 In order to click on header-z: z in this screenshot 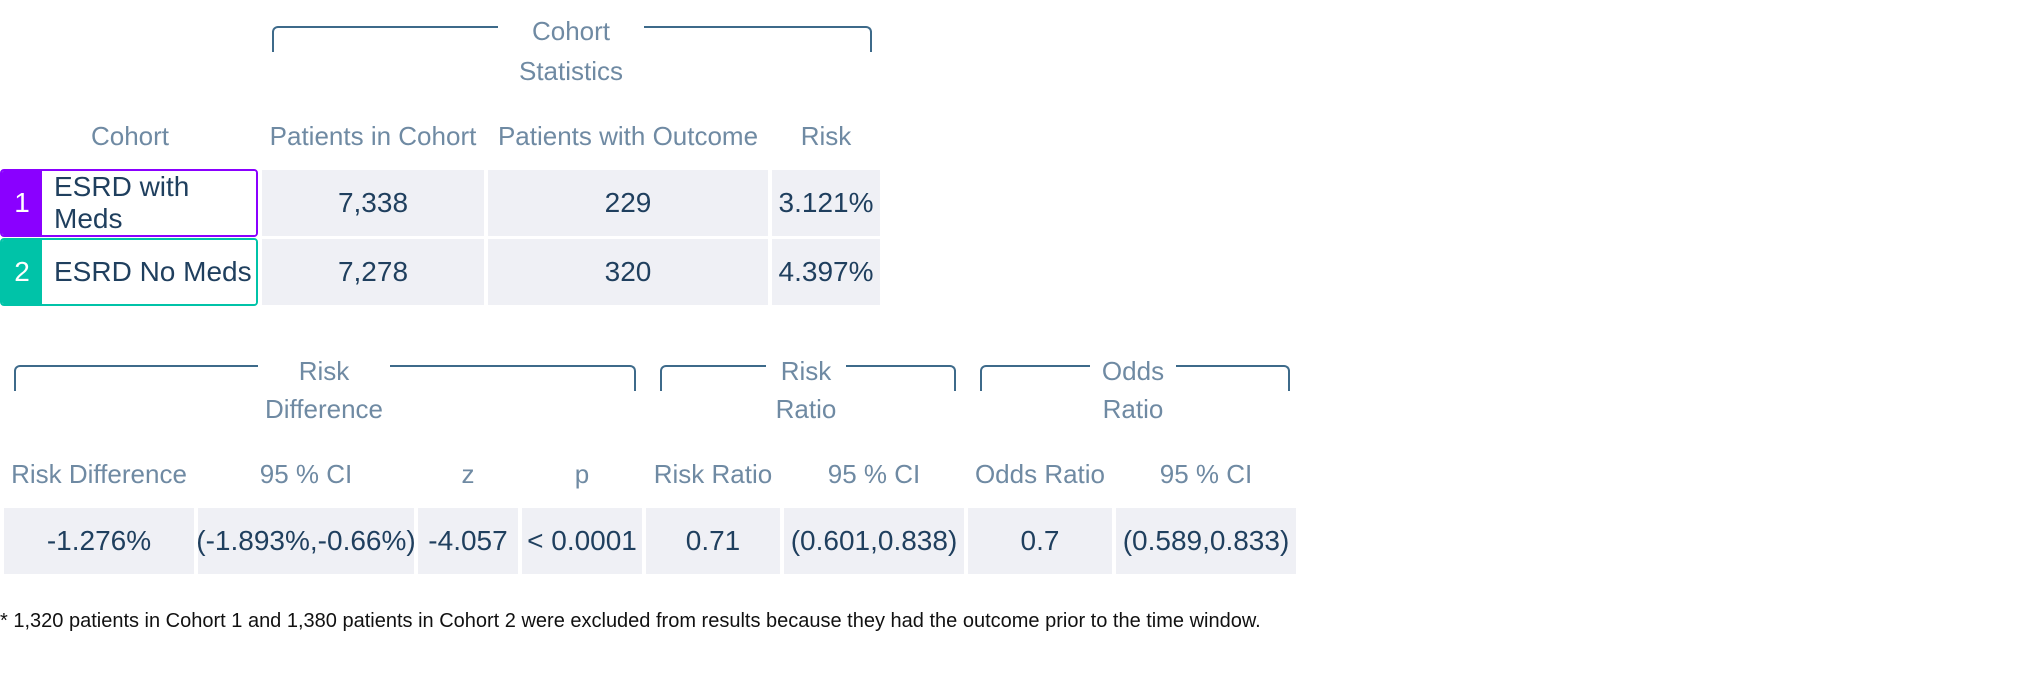, I will do `click(468, 474)`.